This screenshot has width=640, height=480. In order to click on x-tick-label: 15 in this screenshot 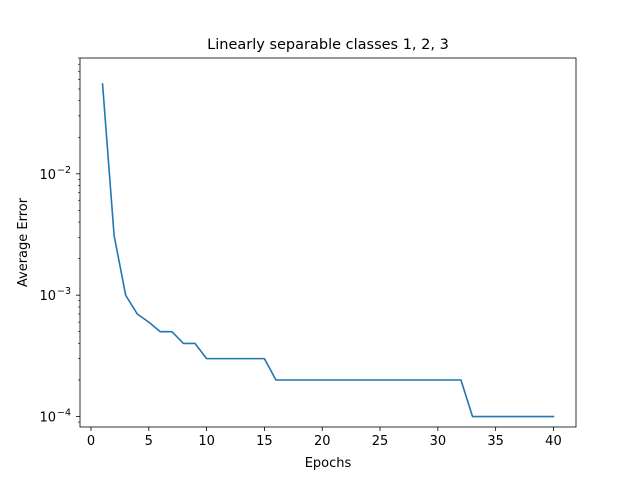, I will do `click(264, 441)`.